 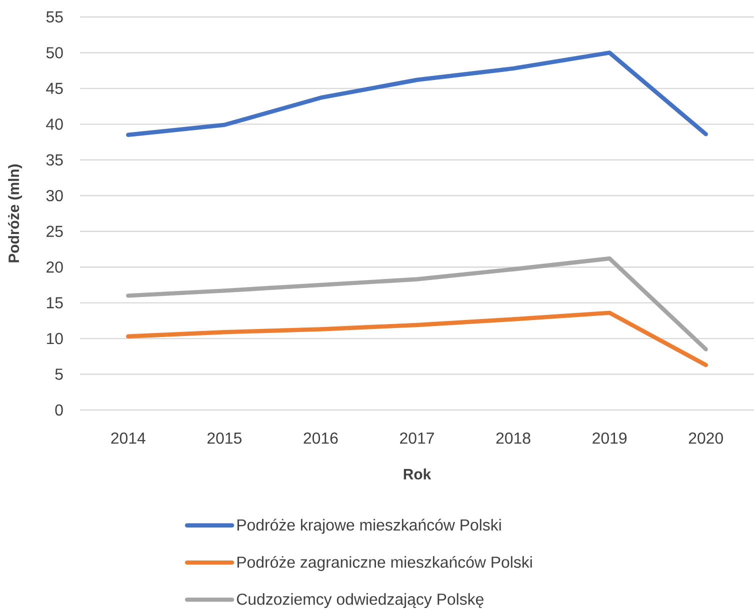 I want to click on x-tick-label: 2019, so click(x=609, y=438).